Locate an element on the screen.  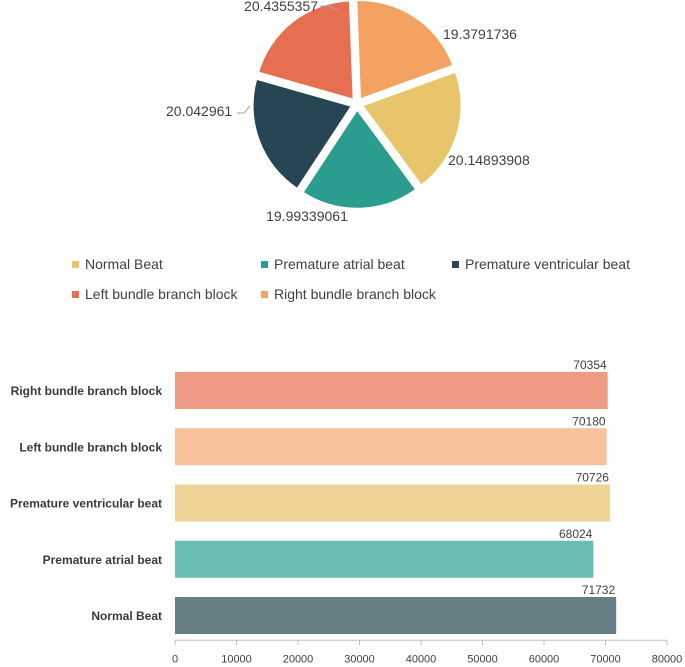
x-tick-label: 10000 is located at coordinates (236, 659).